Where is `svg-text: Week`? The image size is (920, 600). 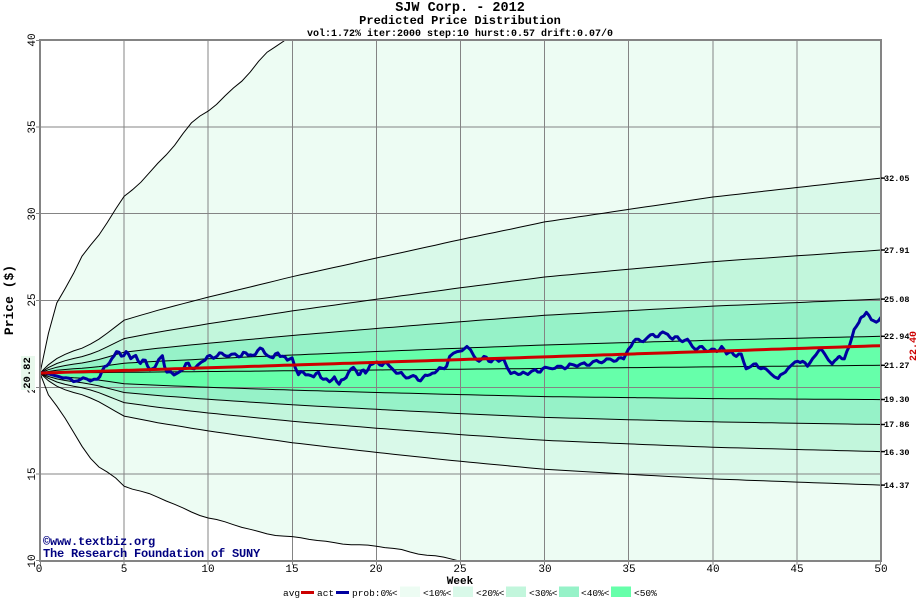 svg-text: Week is located at coordinates (460, 582).